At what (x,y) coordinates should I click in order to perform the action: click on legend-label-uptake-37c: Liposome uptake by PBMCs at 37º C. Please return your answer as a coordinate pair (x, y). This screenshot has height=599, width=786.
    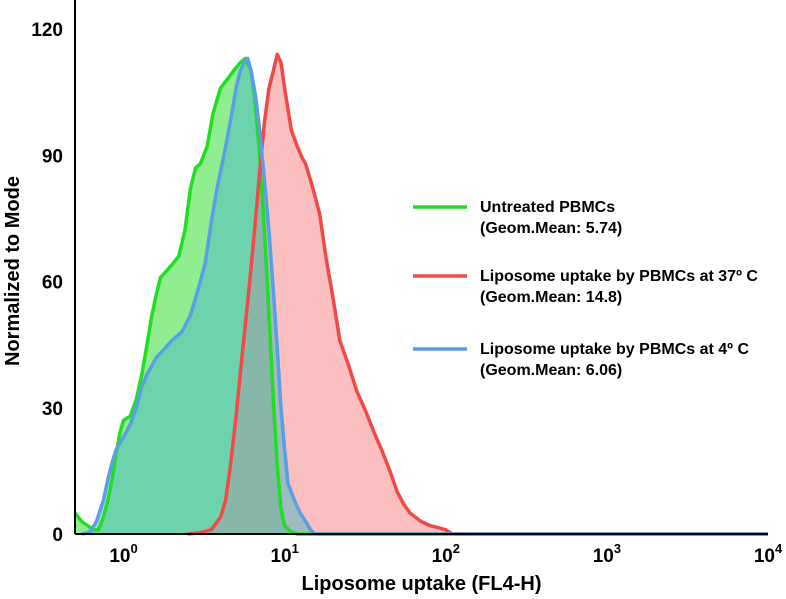
    Looking at the image, I should click on (619, 276).